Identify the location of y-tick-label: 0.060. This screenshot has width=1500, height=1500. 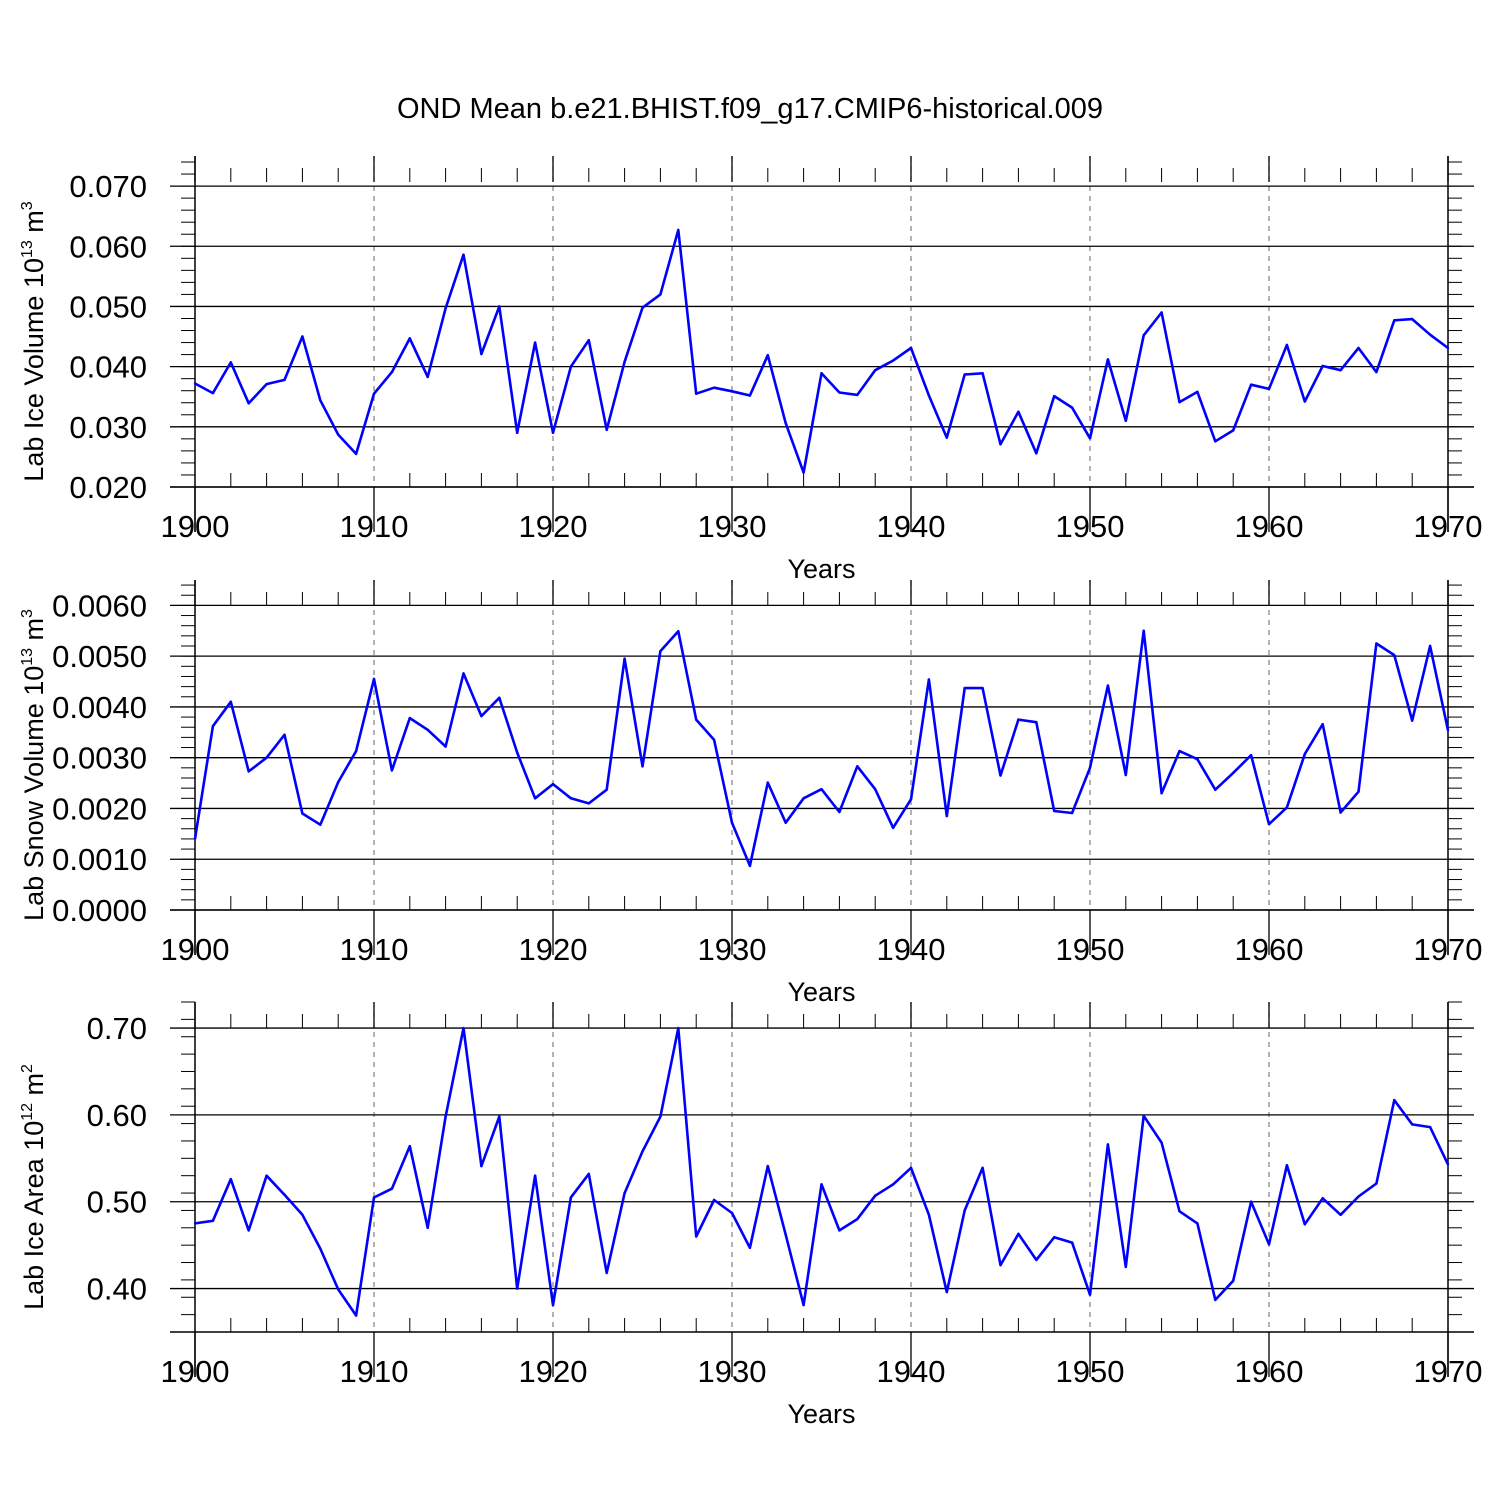
(108, 246).